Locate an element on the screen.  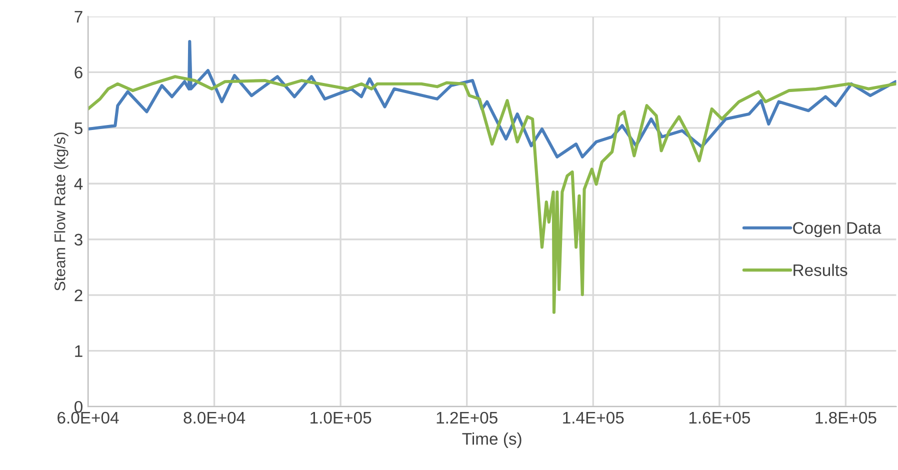
x-tick-label: 6.0E+04 is located at coordinates (88, 418).